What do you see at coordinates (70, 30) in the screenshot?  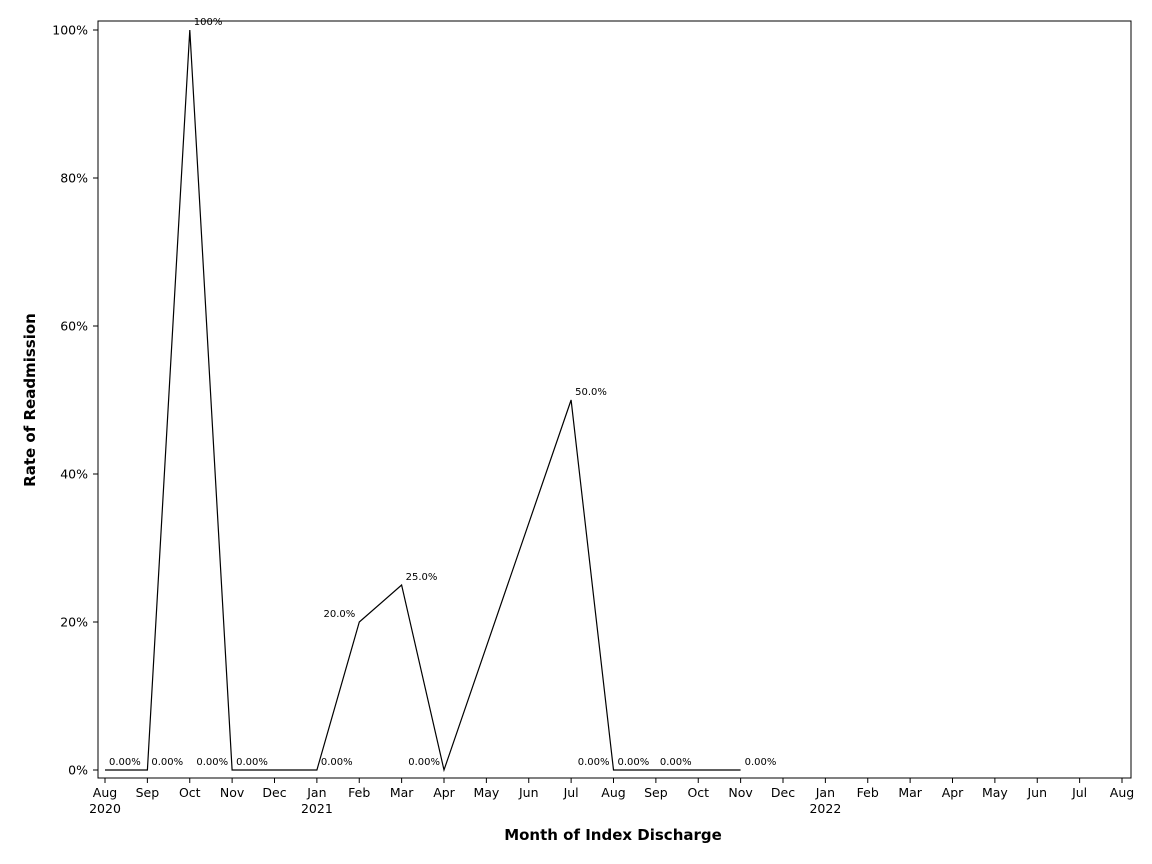 I see `y-tick-label: 100%` at bounding box center [70, 30].